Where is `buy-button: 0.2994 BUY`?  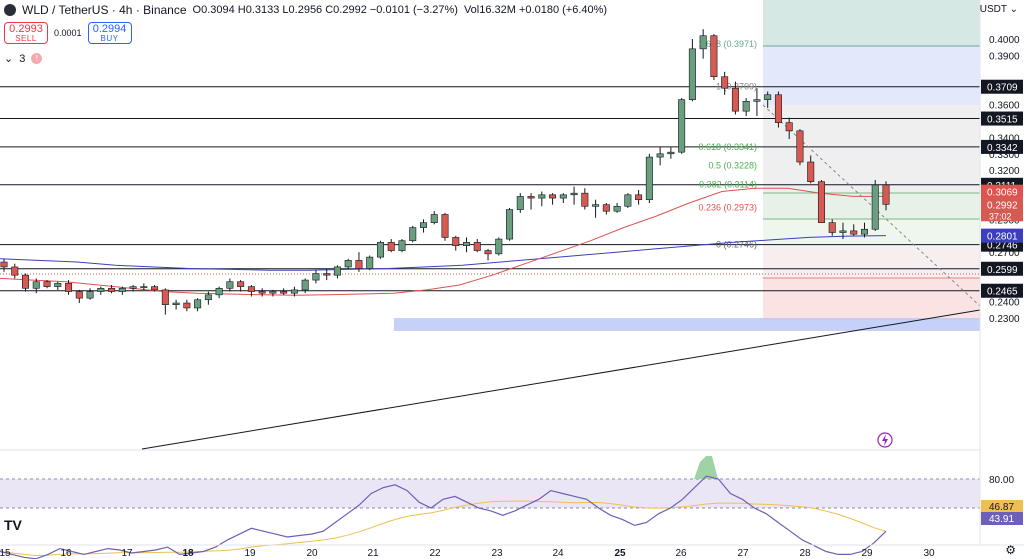
buy-button: 0.2994 BUY is located at coordinates (109, 33).